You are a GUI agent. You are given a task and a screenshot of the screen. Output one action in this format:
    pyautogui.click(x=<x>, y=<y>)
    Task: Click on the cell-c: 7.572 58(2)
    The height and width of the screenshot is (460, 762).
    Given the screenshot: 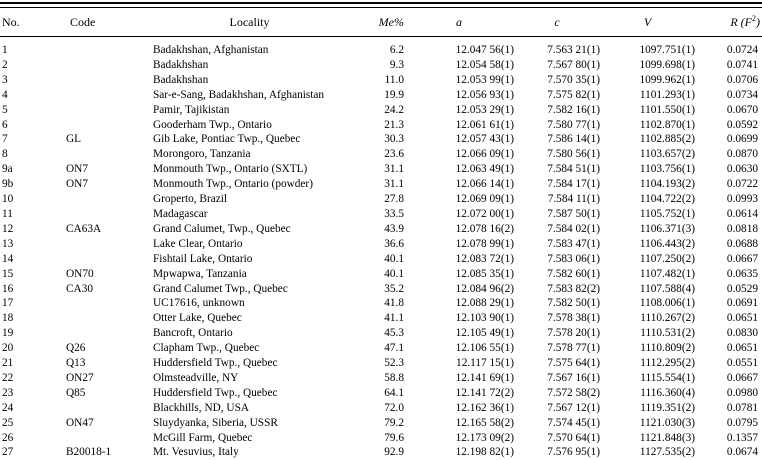 What is the action you would take?
    pyautogui.click(x=573, y=392)
    